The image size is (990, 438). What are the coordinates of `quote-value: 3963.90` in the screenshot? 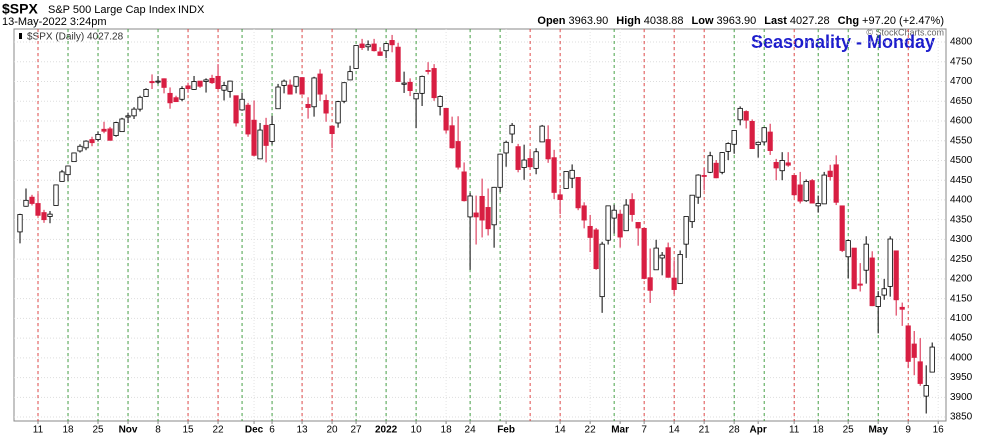 It's located at (589, 21).